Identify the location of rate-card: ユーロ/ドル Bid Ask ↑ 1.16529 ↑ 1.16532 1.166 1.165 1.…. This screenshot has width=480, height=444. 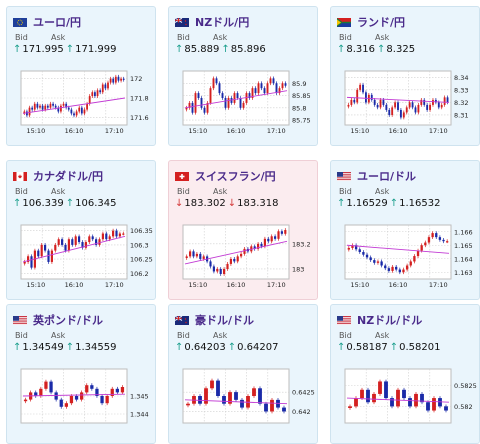
(405, 230).